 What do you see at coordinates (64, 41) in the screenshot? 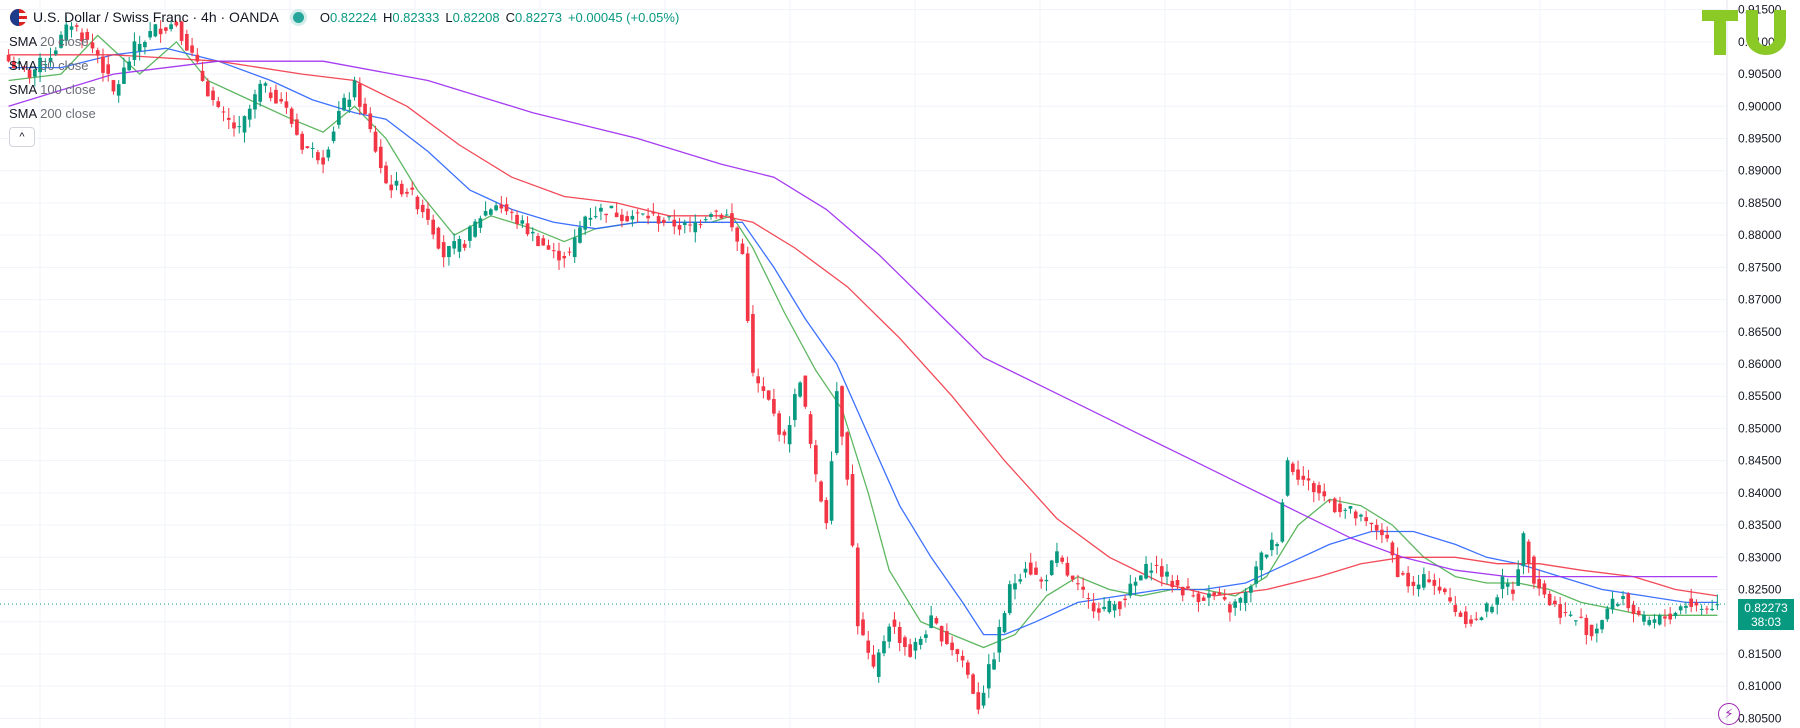
I see `indicator-params: 20 close` at bounding box center [64, 41].